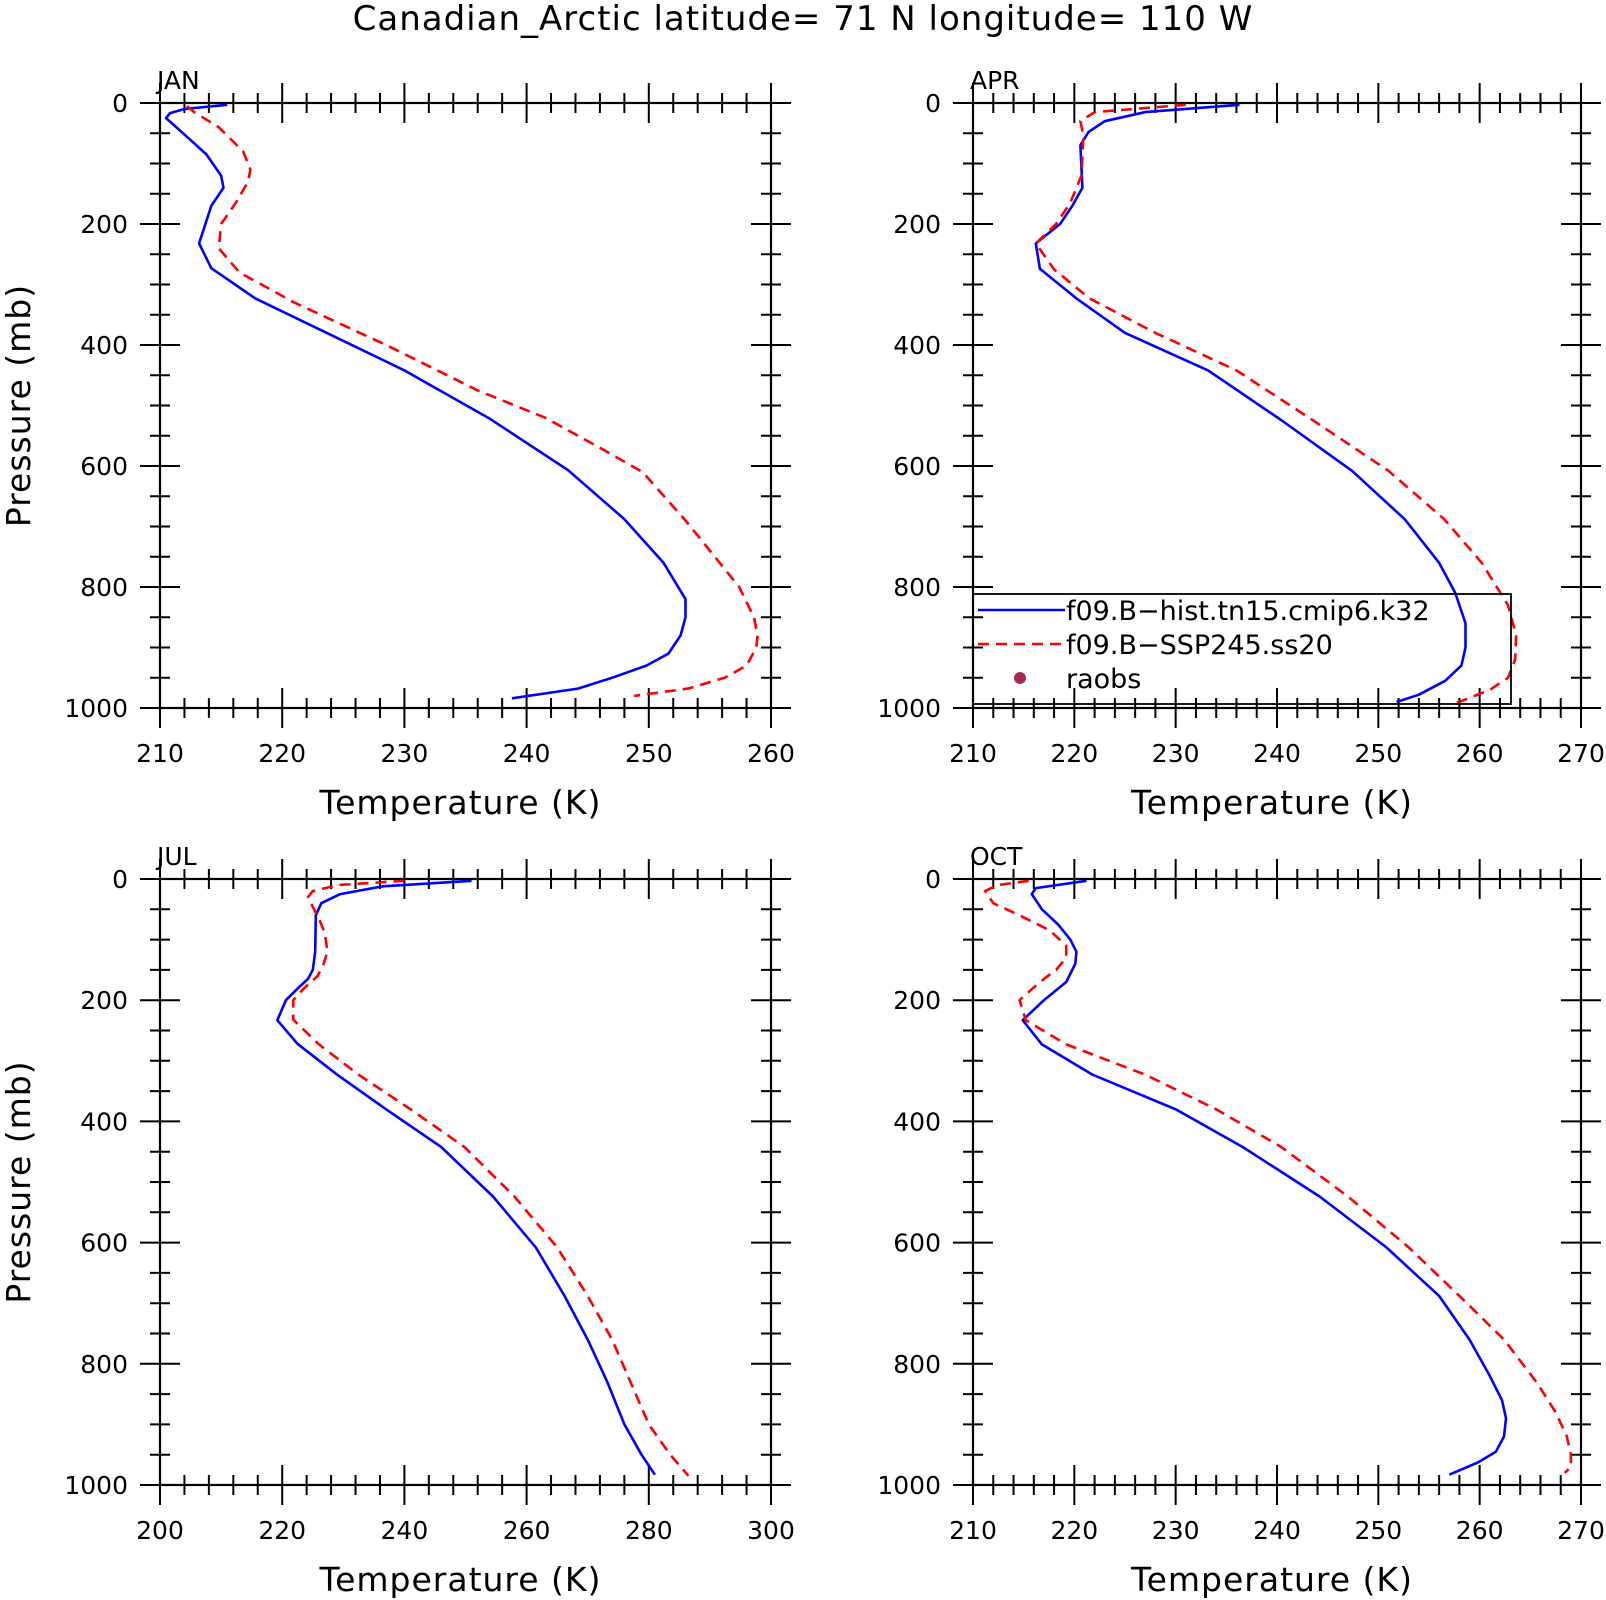 The height and width of the screenshot is (1600, 1606). Describe the element at coordinates (771, 1530) in the screenshot. I see `x-tick-label: 300` at that location.